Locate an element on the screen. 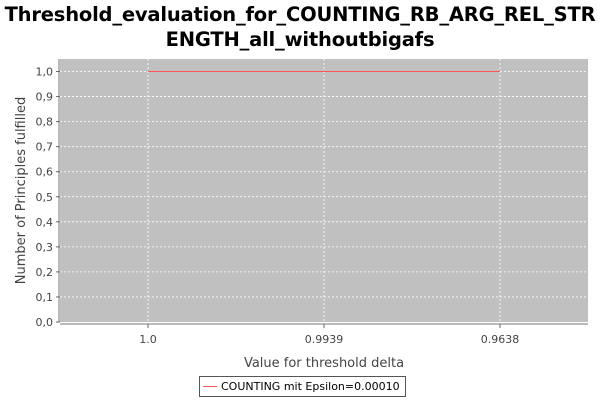  x-tick-label: 0.9638 is located at coordinates (500, 339).